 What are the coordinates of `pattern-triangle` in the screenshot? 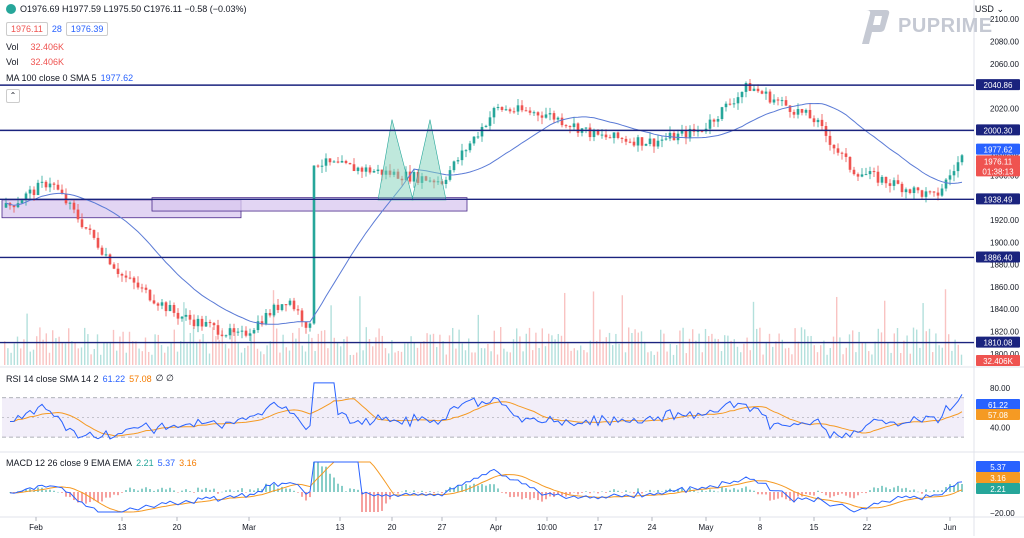 It's located at (429, 160).